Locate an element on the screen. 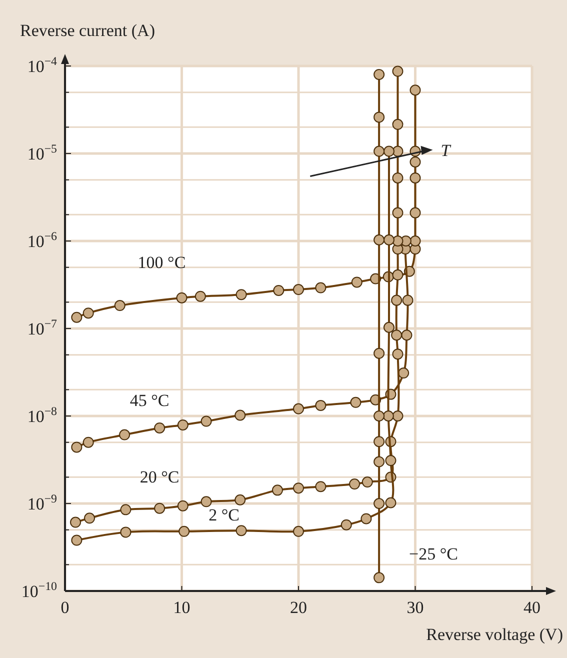 The width and height of the screenshot is (567, 658). series-label: 20 °C is located at coordinates (160, 476).